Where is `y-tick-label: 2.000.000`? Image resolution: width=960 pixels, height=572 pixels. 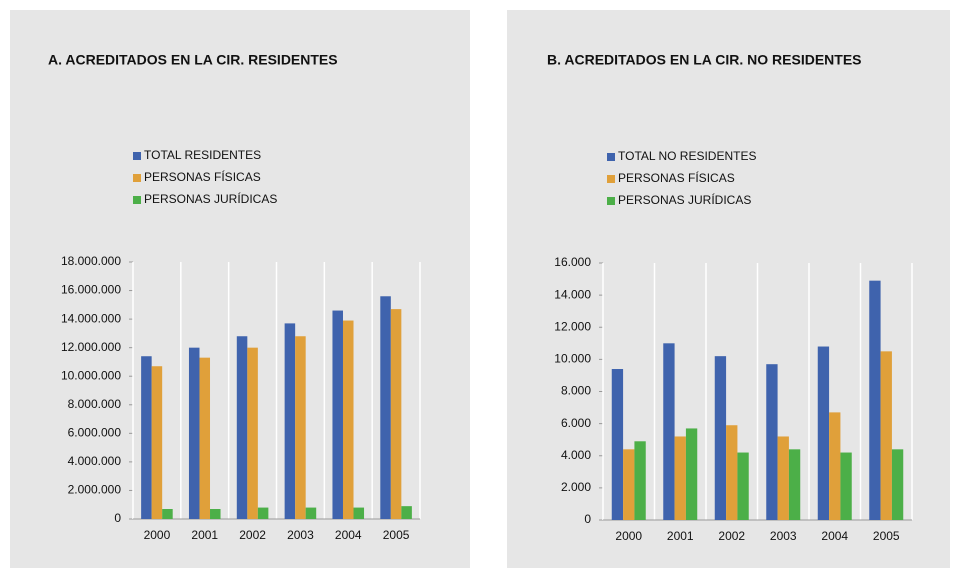
y-tick-label: 2.000.000 is located at coordinates (95, 490).